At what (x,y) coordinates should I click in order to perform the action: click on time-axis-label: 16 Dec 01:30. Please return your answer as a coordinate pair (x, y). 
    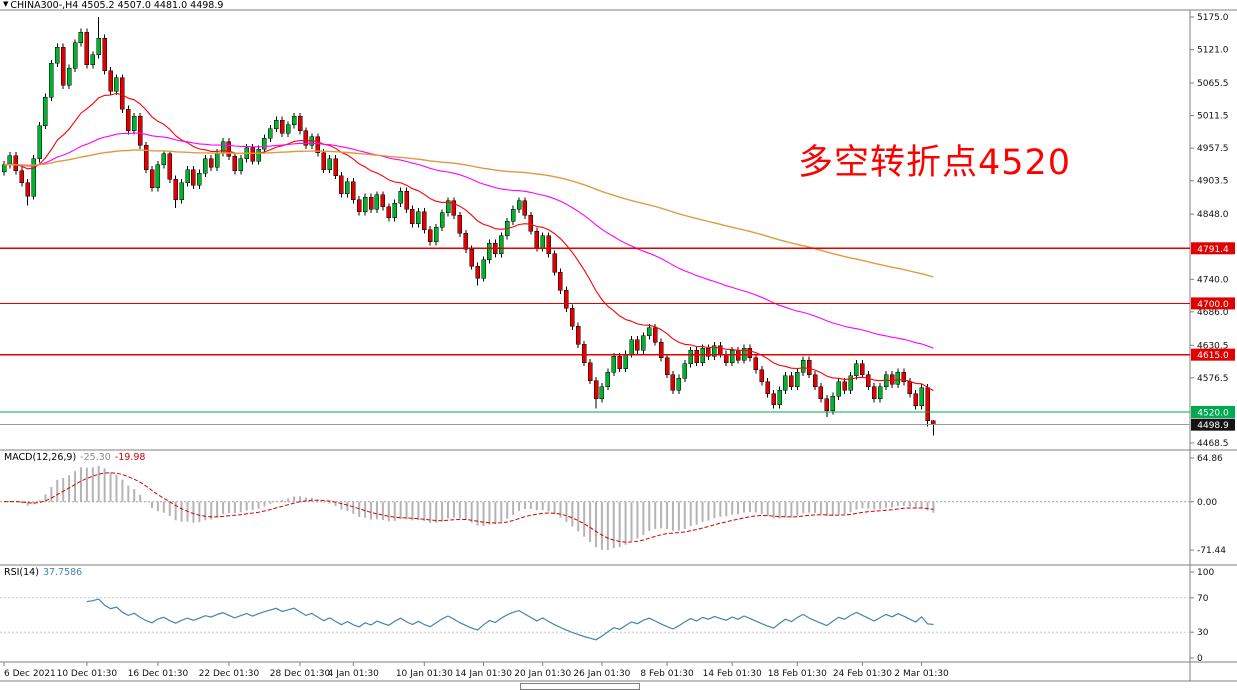
    Looking at the image, I should click on (158, 674).